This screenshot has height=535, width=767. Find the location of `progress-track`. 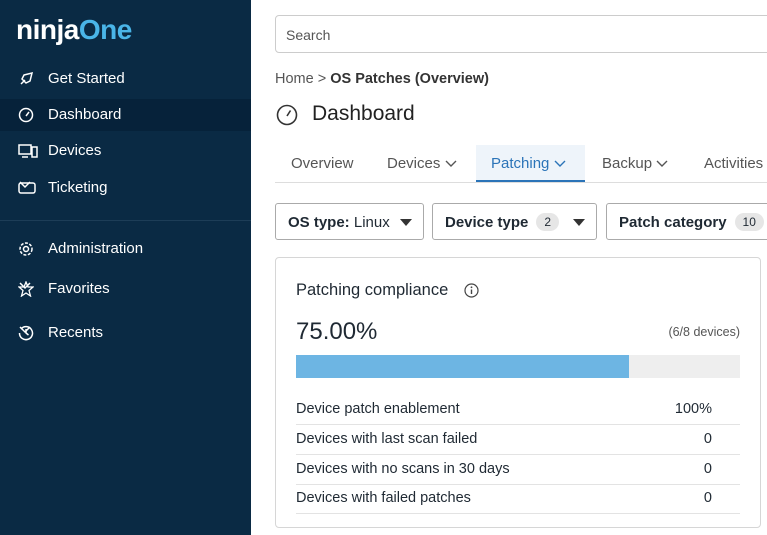

progress-track is located at coordinates (518, 366).